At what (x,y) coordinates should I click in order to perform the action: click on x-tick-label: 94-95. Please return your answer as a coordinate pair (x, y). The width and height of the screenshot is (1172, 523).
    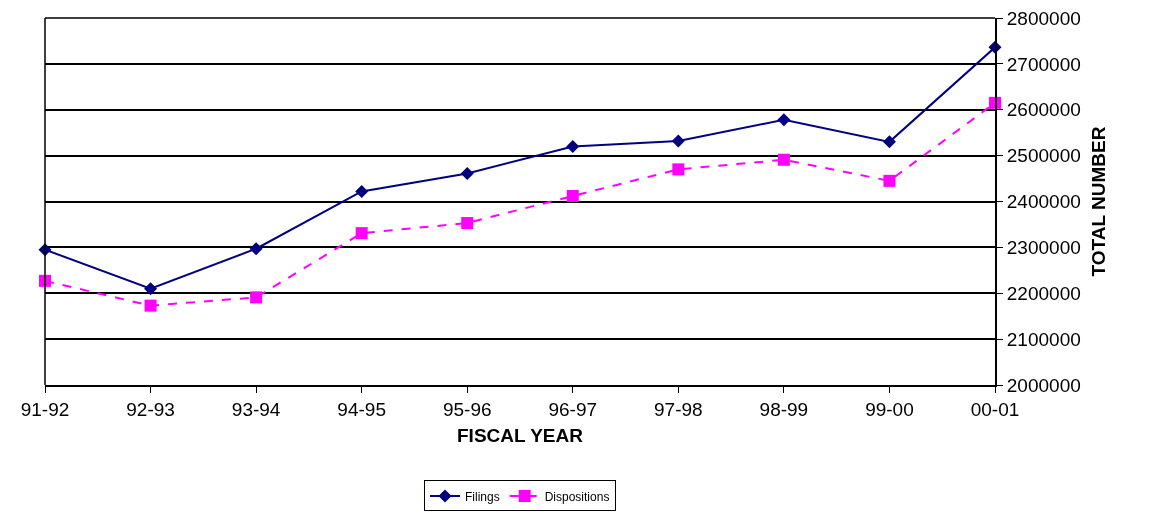
    Looking at the image, I should click on (361, 409).